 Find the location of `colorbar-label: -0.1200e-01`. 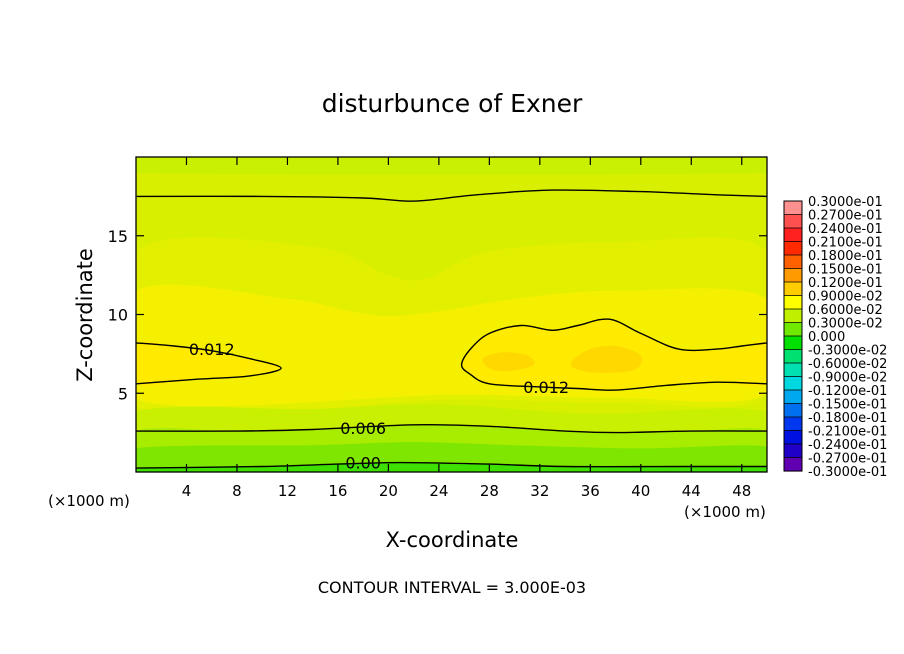

colorbar-label: -0.1200e-01 is located at coordinates (847, 391).